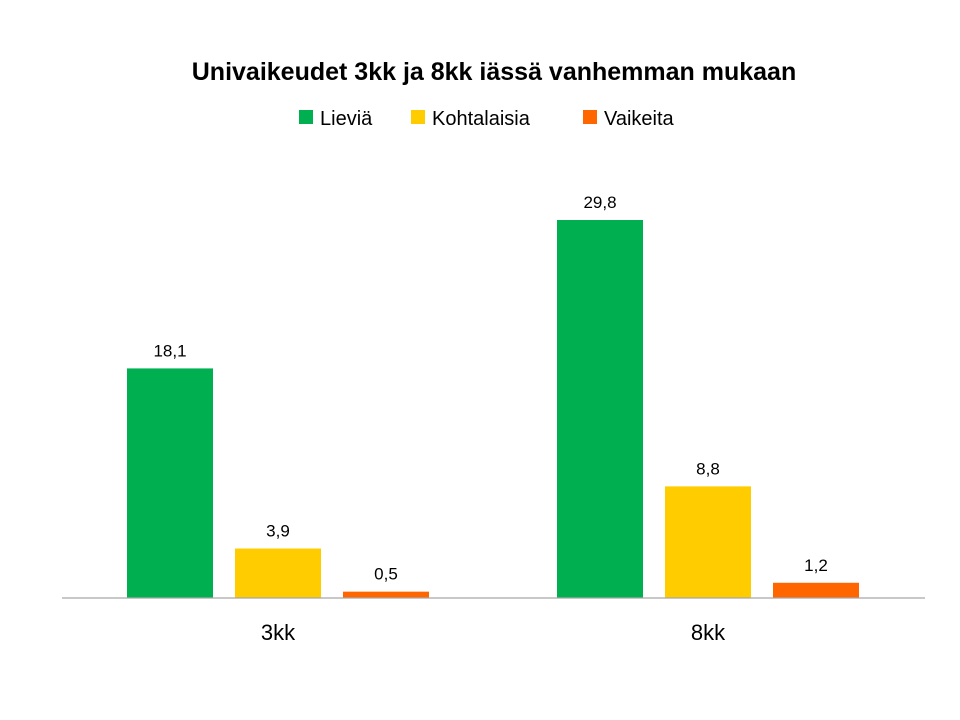 The width and height of the screenshot is (960, 720). What do you see at coordinates (278, 531) in the screenshot?
I see `data-label: 3,9` at bounding box center [278, 531].